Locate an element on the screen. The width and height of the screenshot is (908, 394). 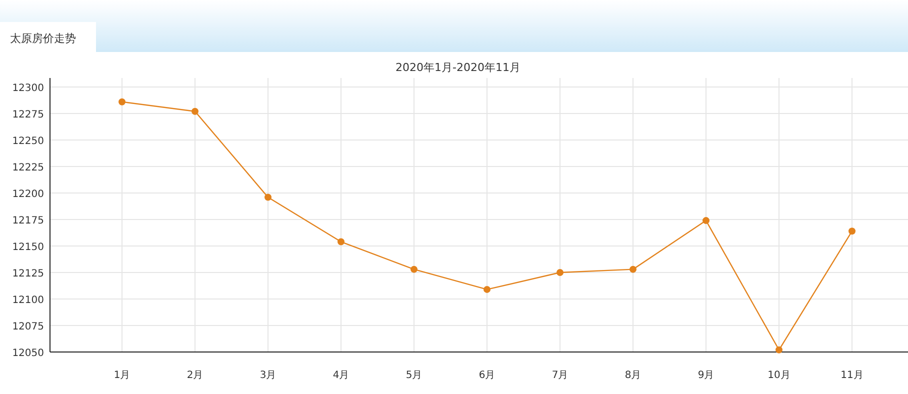
y-tick-label: 12200 is located at coordinates (28, 194).